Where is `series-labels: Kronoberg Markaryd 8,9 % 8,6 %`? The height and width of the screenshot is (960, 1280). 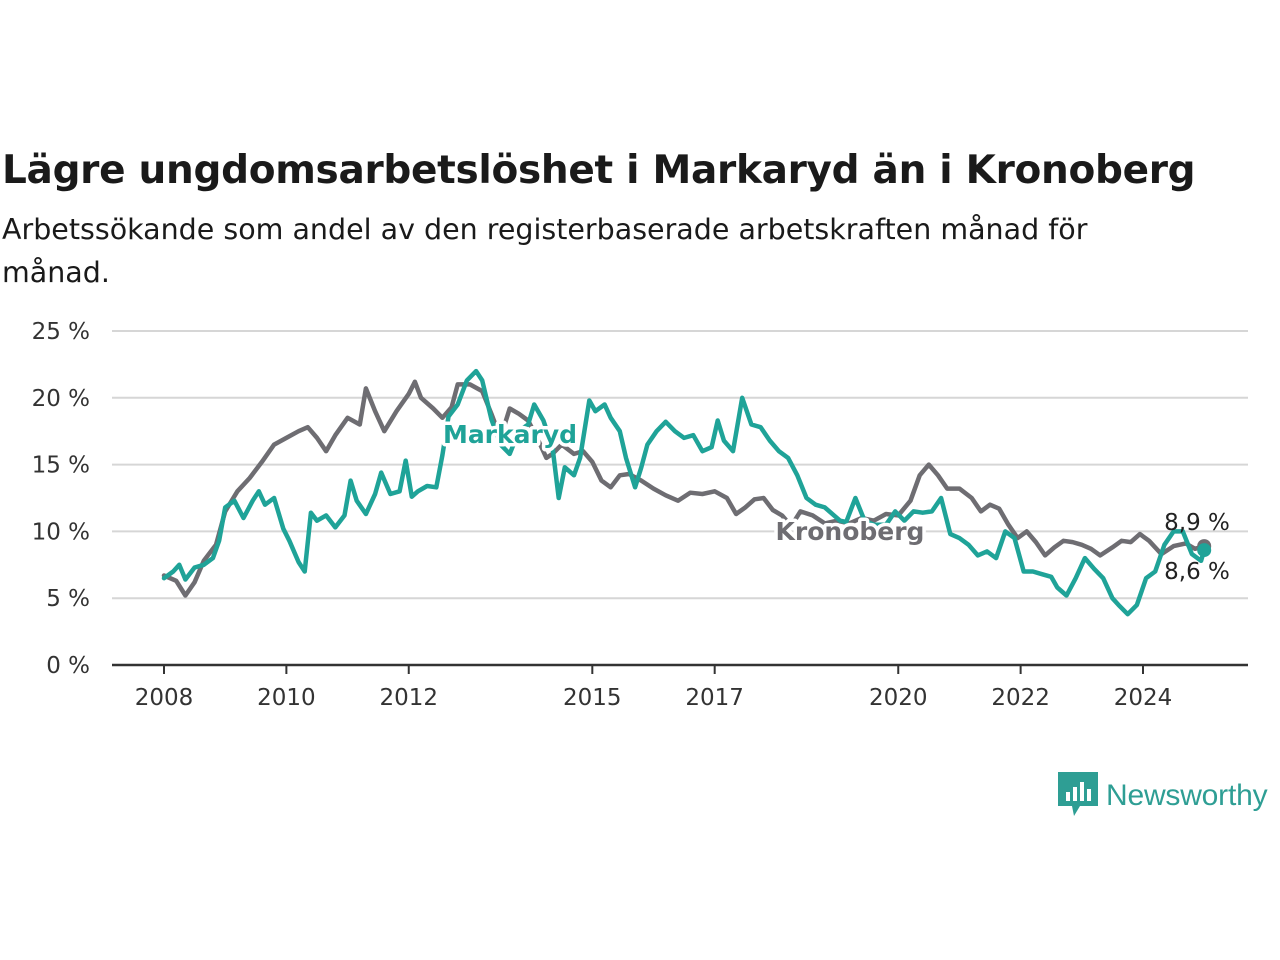
series-labels: Kronoberg Markaryd 8,9 % 8,6 % is located at coordinates (834, 501).